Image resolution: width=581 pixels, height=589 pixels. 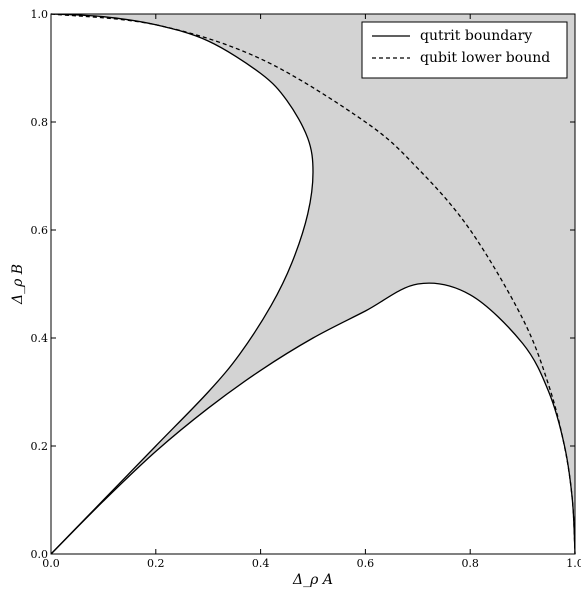 What do you see at coordinates (40, 14) in the screenshot?
I see `y-tick-label: 1.0` at bounding box center [40, 14].